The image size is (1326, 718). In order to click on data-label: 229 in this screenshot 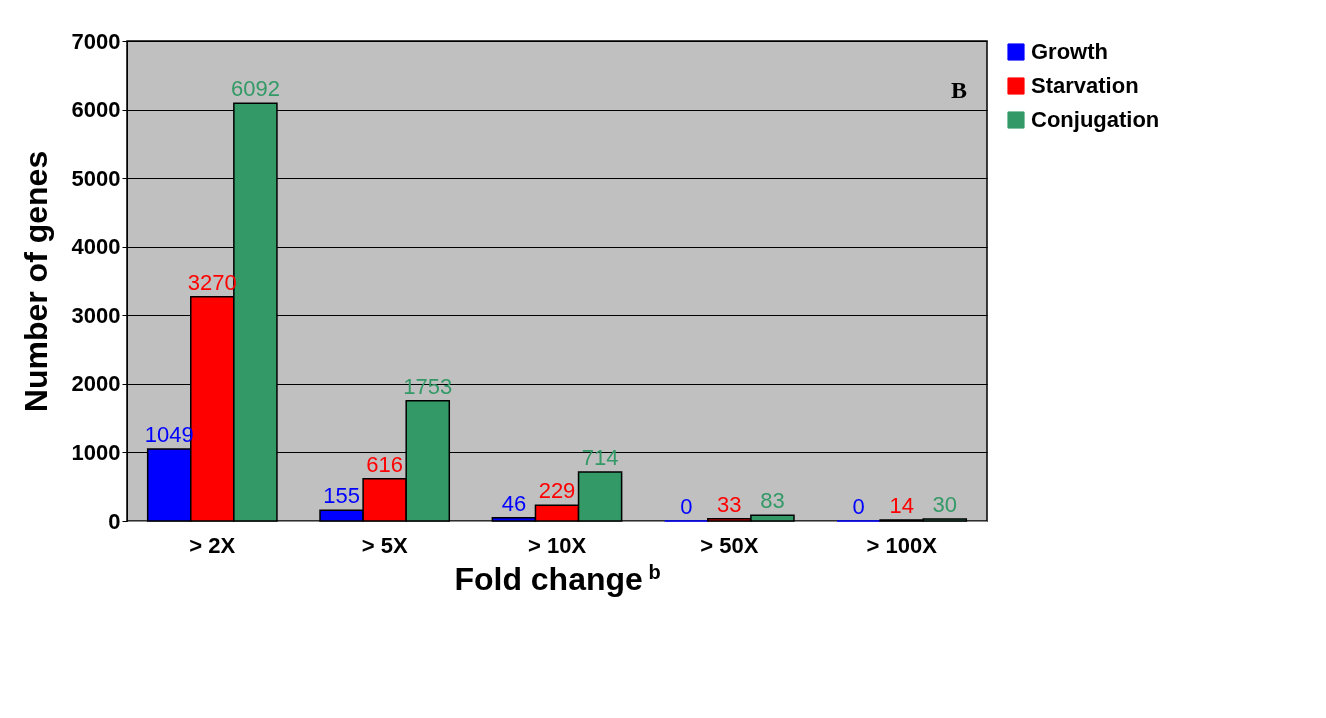, I will do `click(557, 491)`.